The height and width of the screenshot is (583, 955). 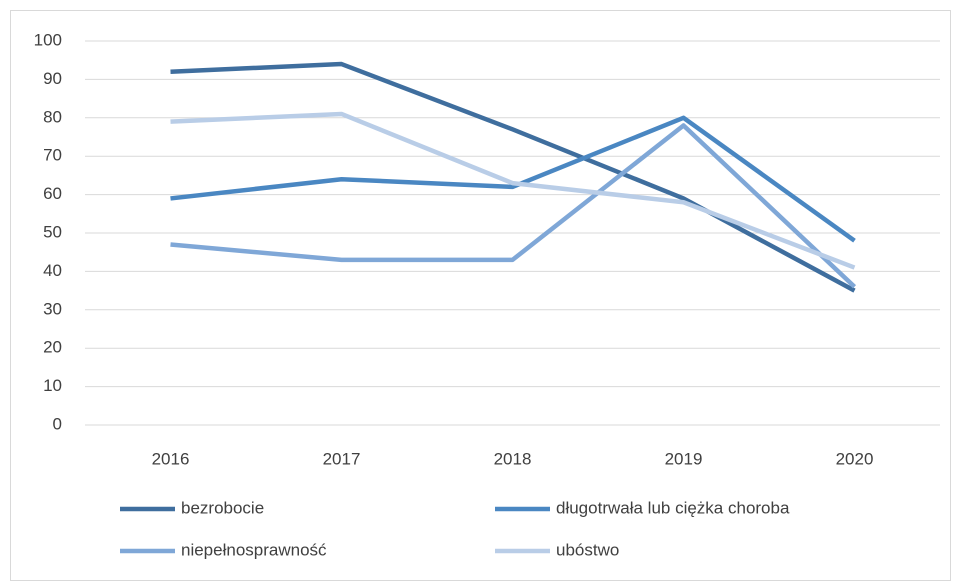 I want to click on y-tick-label: 40, so click(x=52, y=270).